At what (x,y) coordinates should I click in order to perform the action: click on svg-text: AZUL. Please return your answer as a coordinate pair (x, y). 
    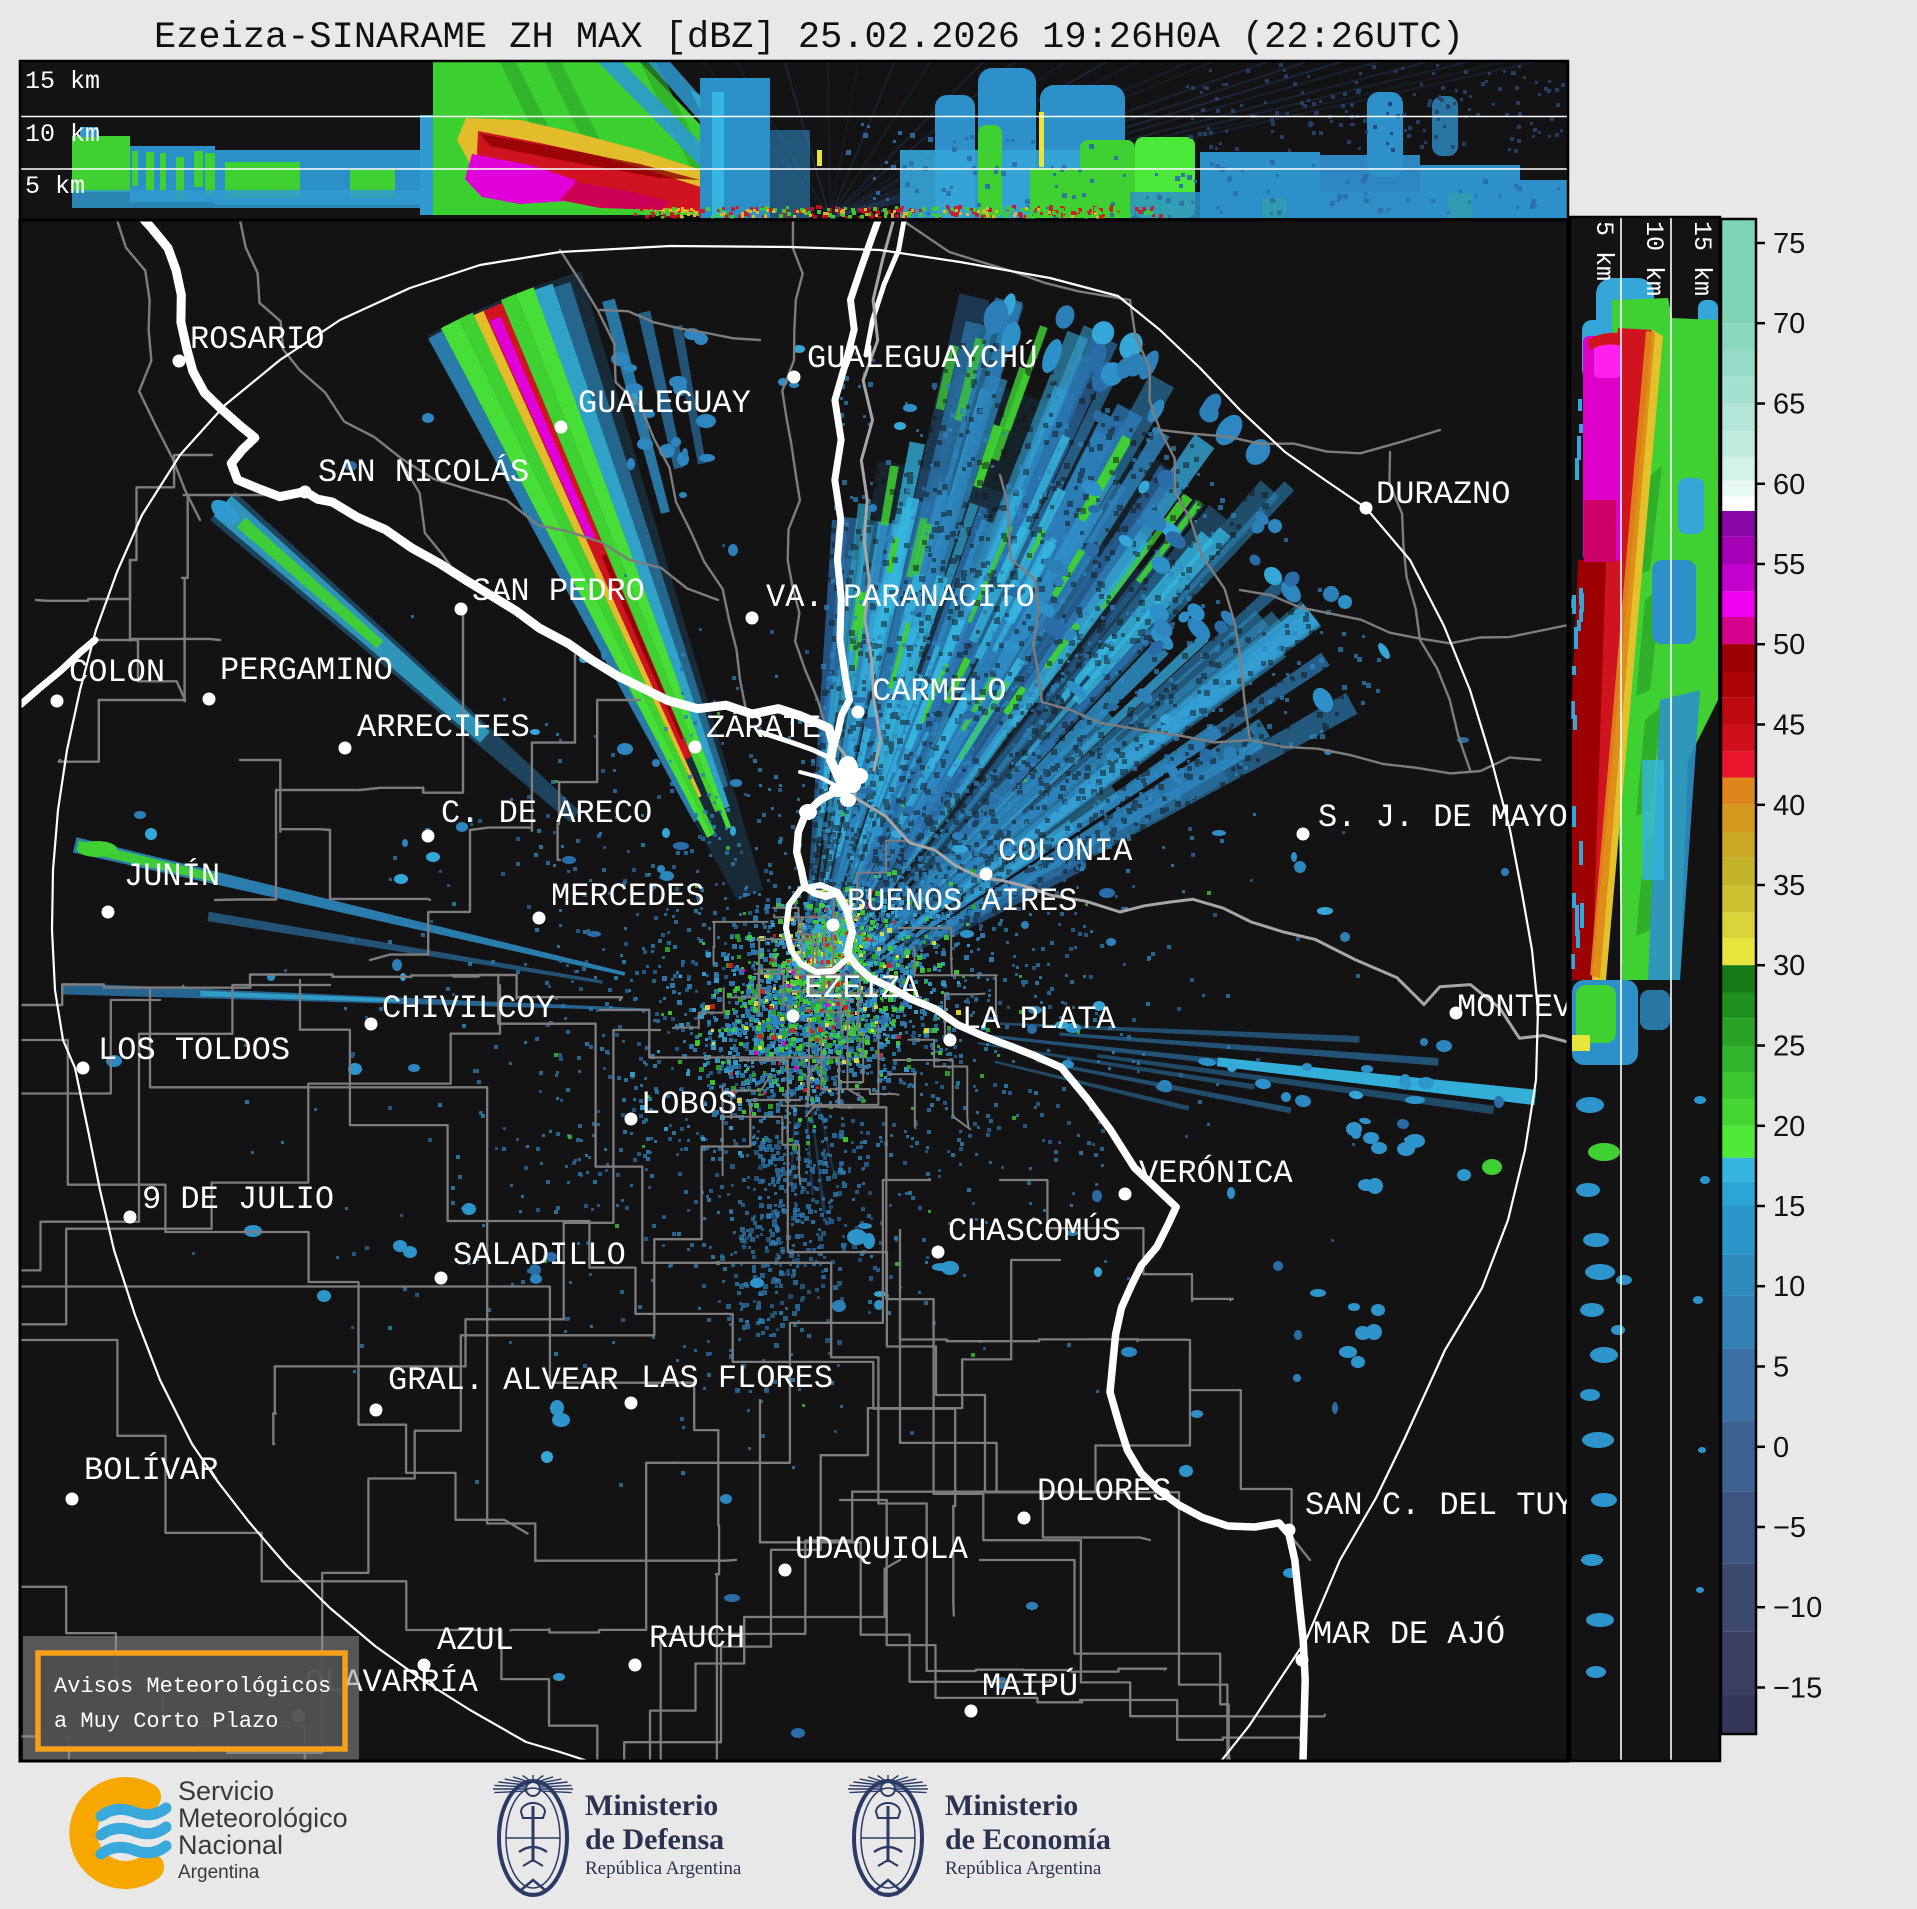
    Looking at the image, I should click on (475, 1640).